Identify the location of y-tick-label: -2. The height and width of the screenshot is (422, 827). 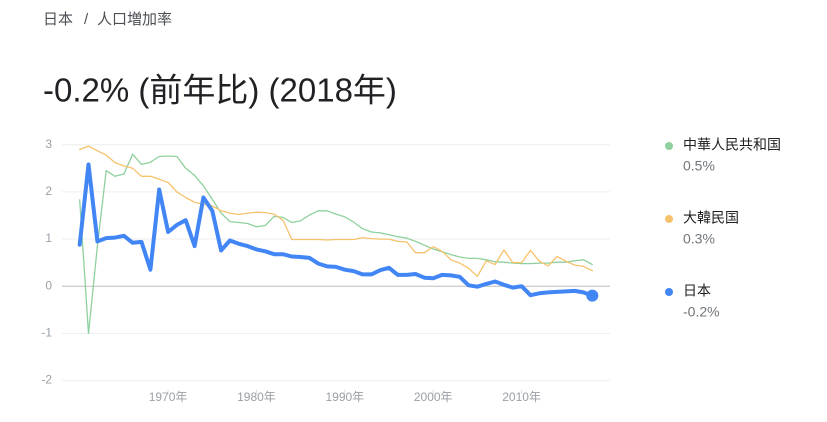
(46, 380).